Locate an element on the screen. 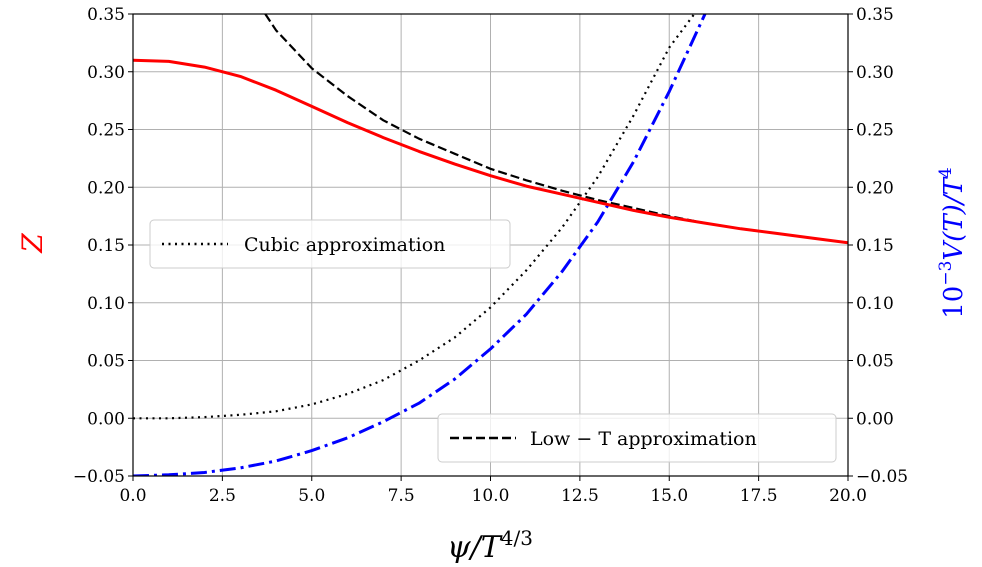 Image resolution: width=982 pixels, height=567 pixels. x-axis-label-main: ψ/T is located at coordinates (475, 547).